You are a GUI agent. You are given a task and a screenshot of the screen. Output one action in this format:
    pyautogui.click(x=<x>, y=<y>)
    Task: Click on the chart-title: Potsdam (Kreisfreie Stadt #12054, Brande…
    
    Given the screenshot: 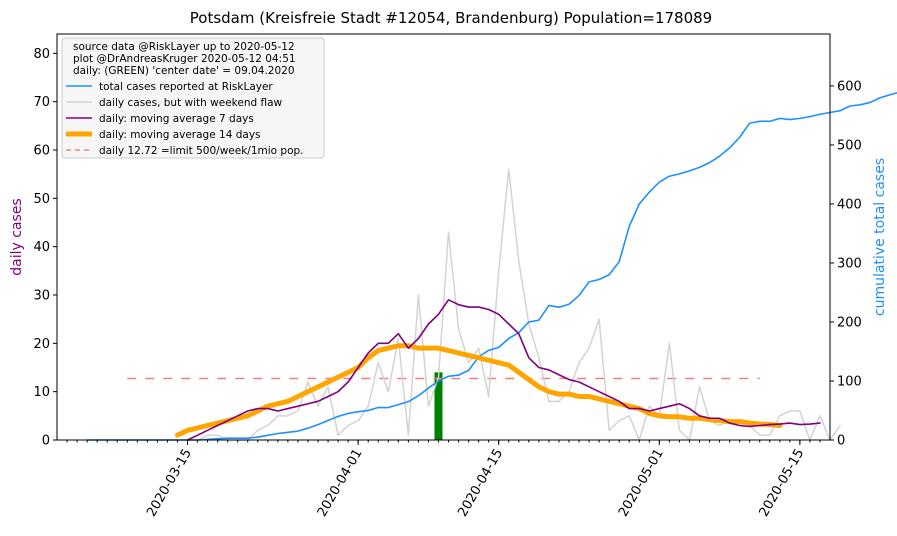 What is the action you would take?
    pyautogui.click(x=451, y=18)
    